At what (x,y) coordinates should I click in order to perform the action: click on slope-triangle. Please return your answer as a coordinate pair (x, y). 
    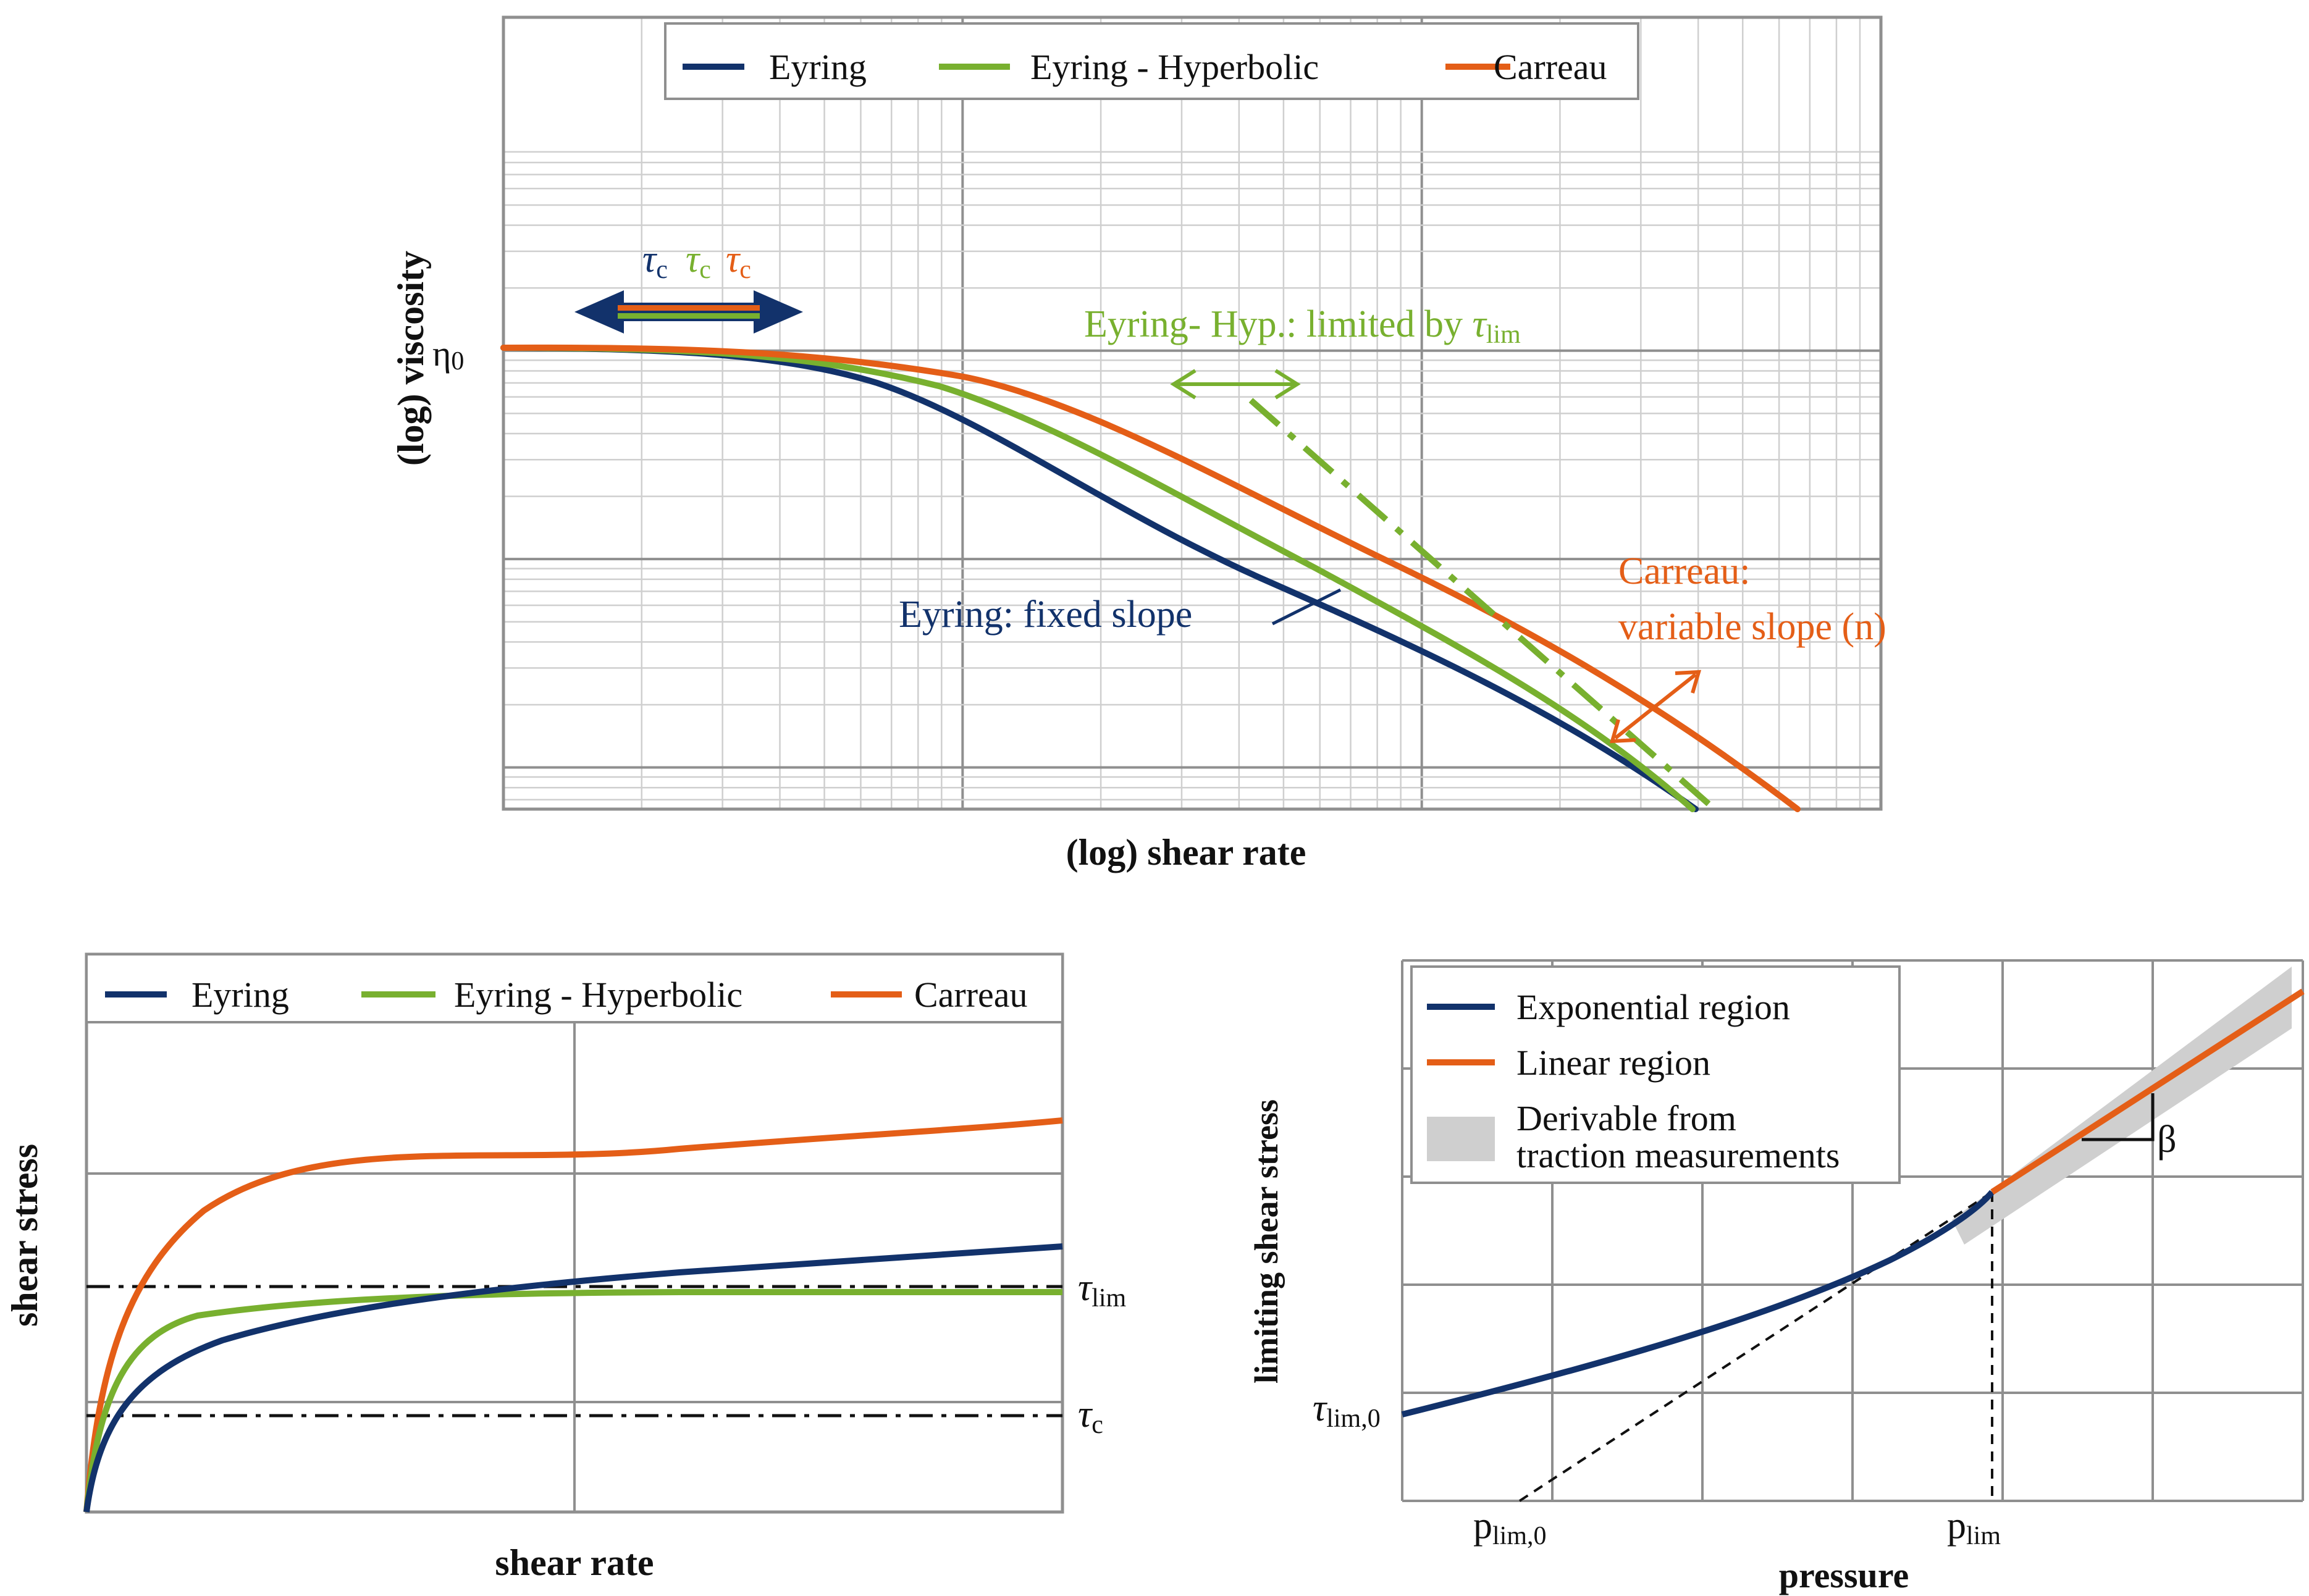
    Looking at the image, I should click on (2119, 1117).